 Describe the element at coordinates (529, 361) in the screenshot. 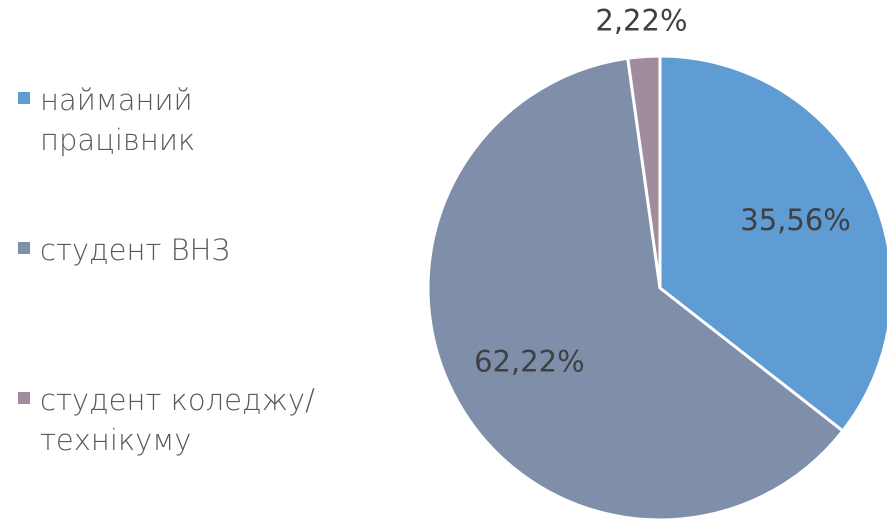

I see `data-label: 62,22%` at that location.